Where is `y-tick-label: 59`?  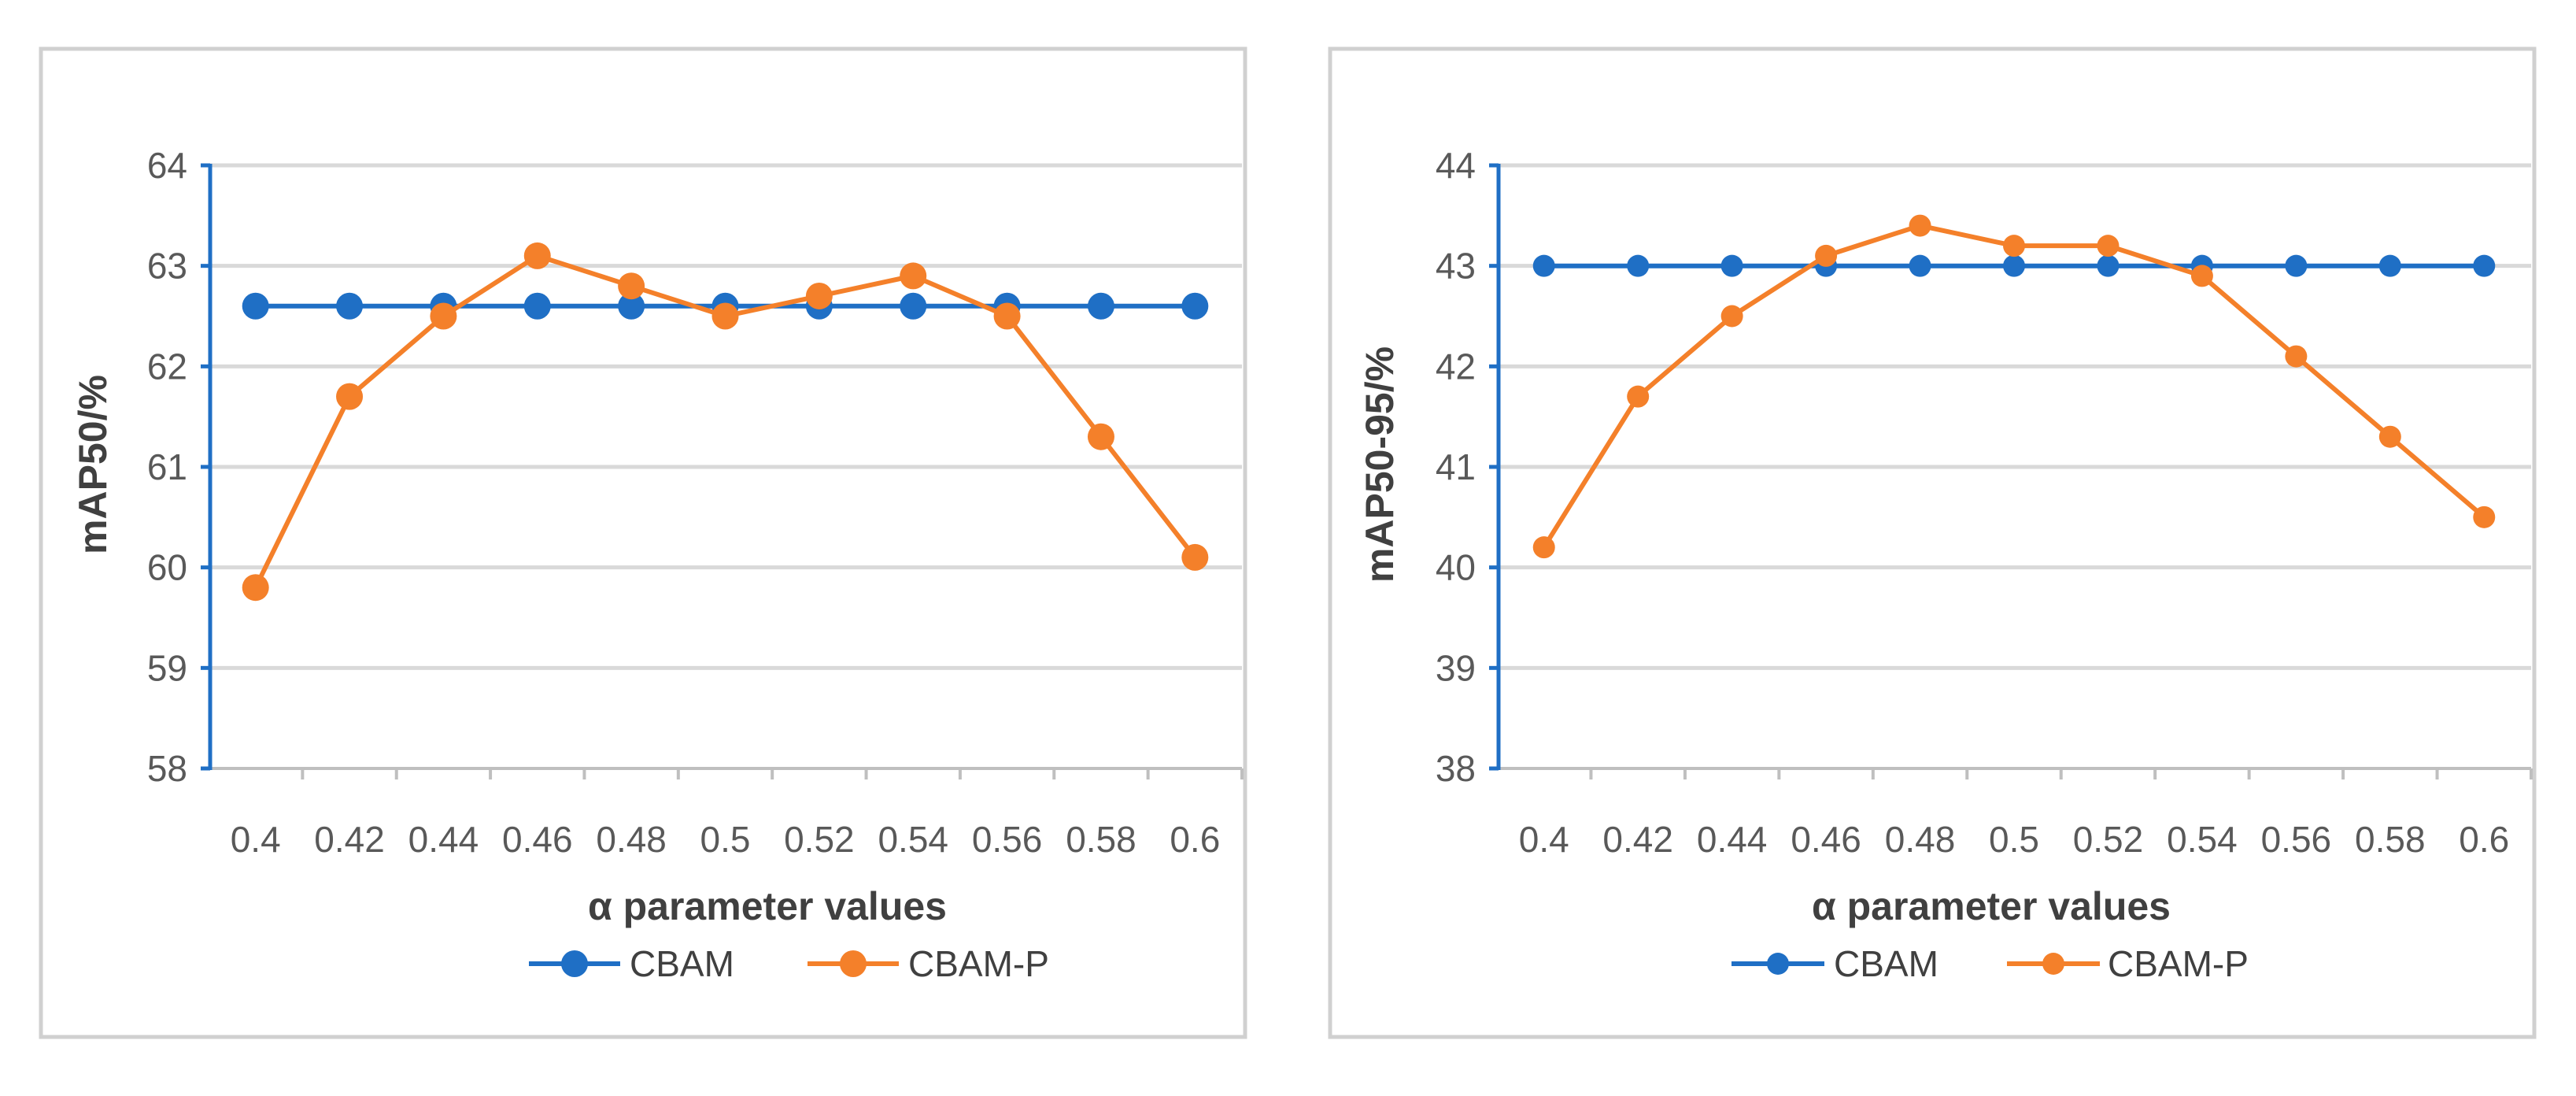 y-tick-label: 59 is located at coordinates (167, 667).